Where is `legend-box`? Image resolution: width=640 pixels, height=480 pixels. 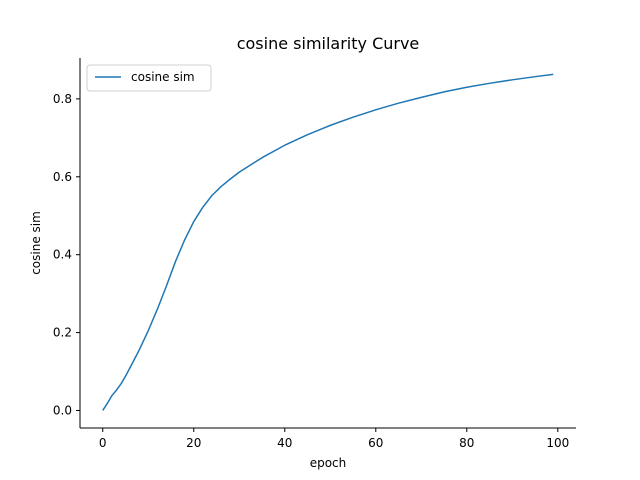
legend-box is located at coordinates (149, 78).